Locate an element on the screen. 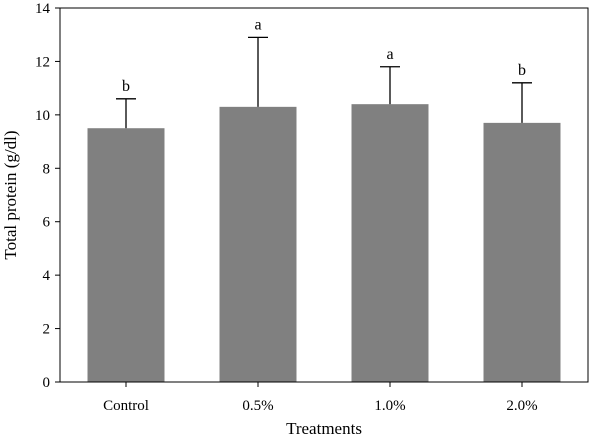  y-tick-label: 2 is located at coordinates (47, 330).